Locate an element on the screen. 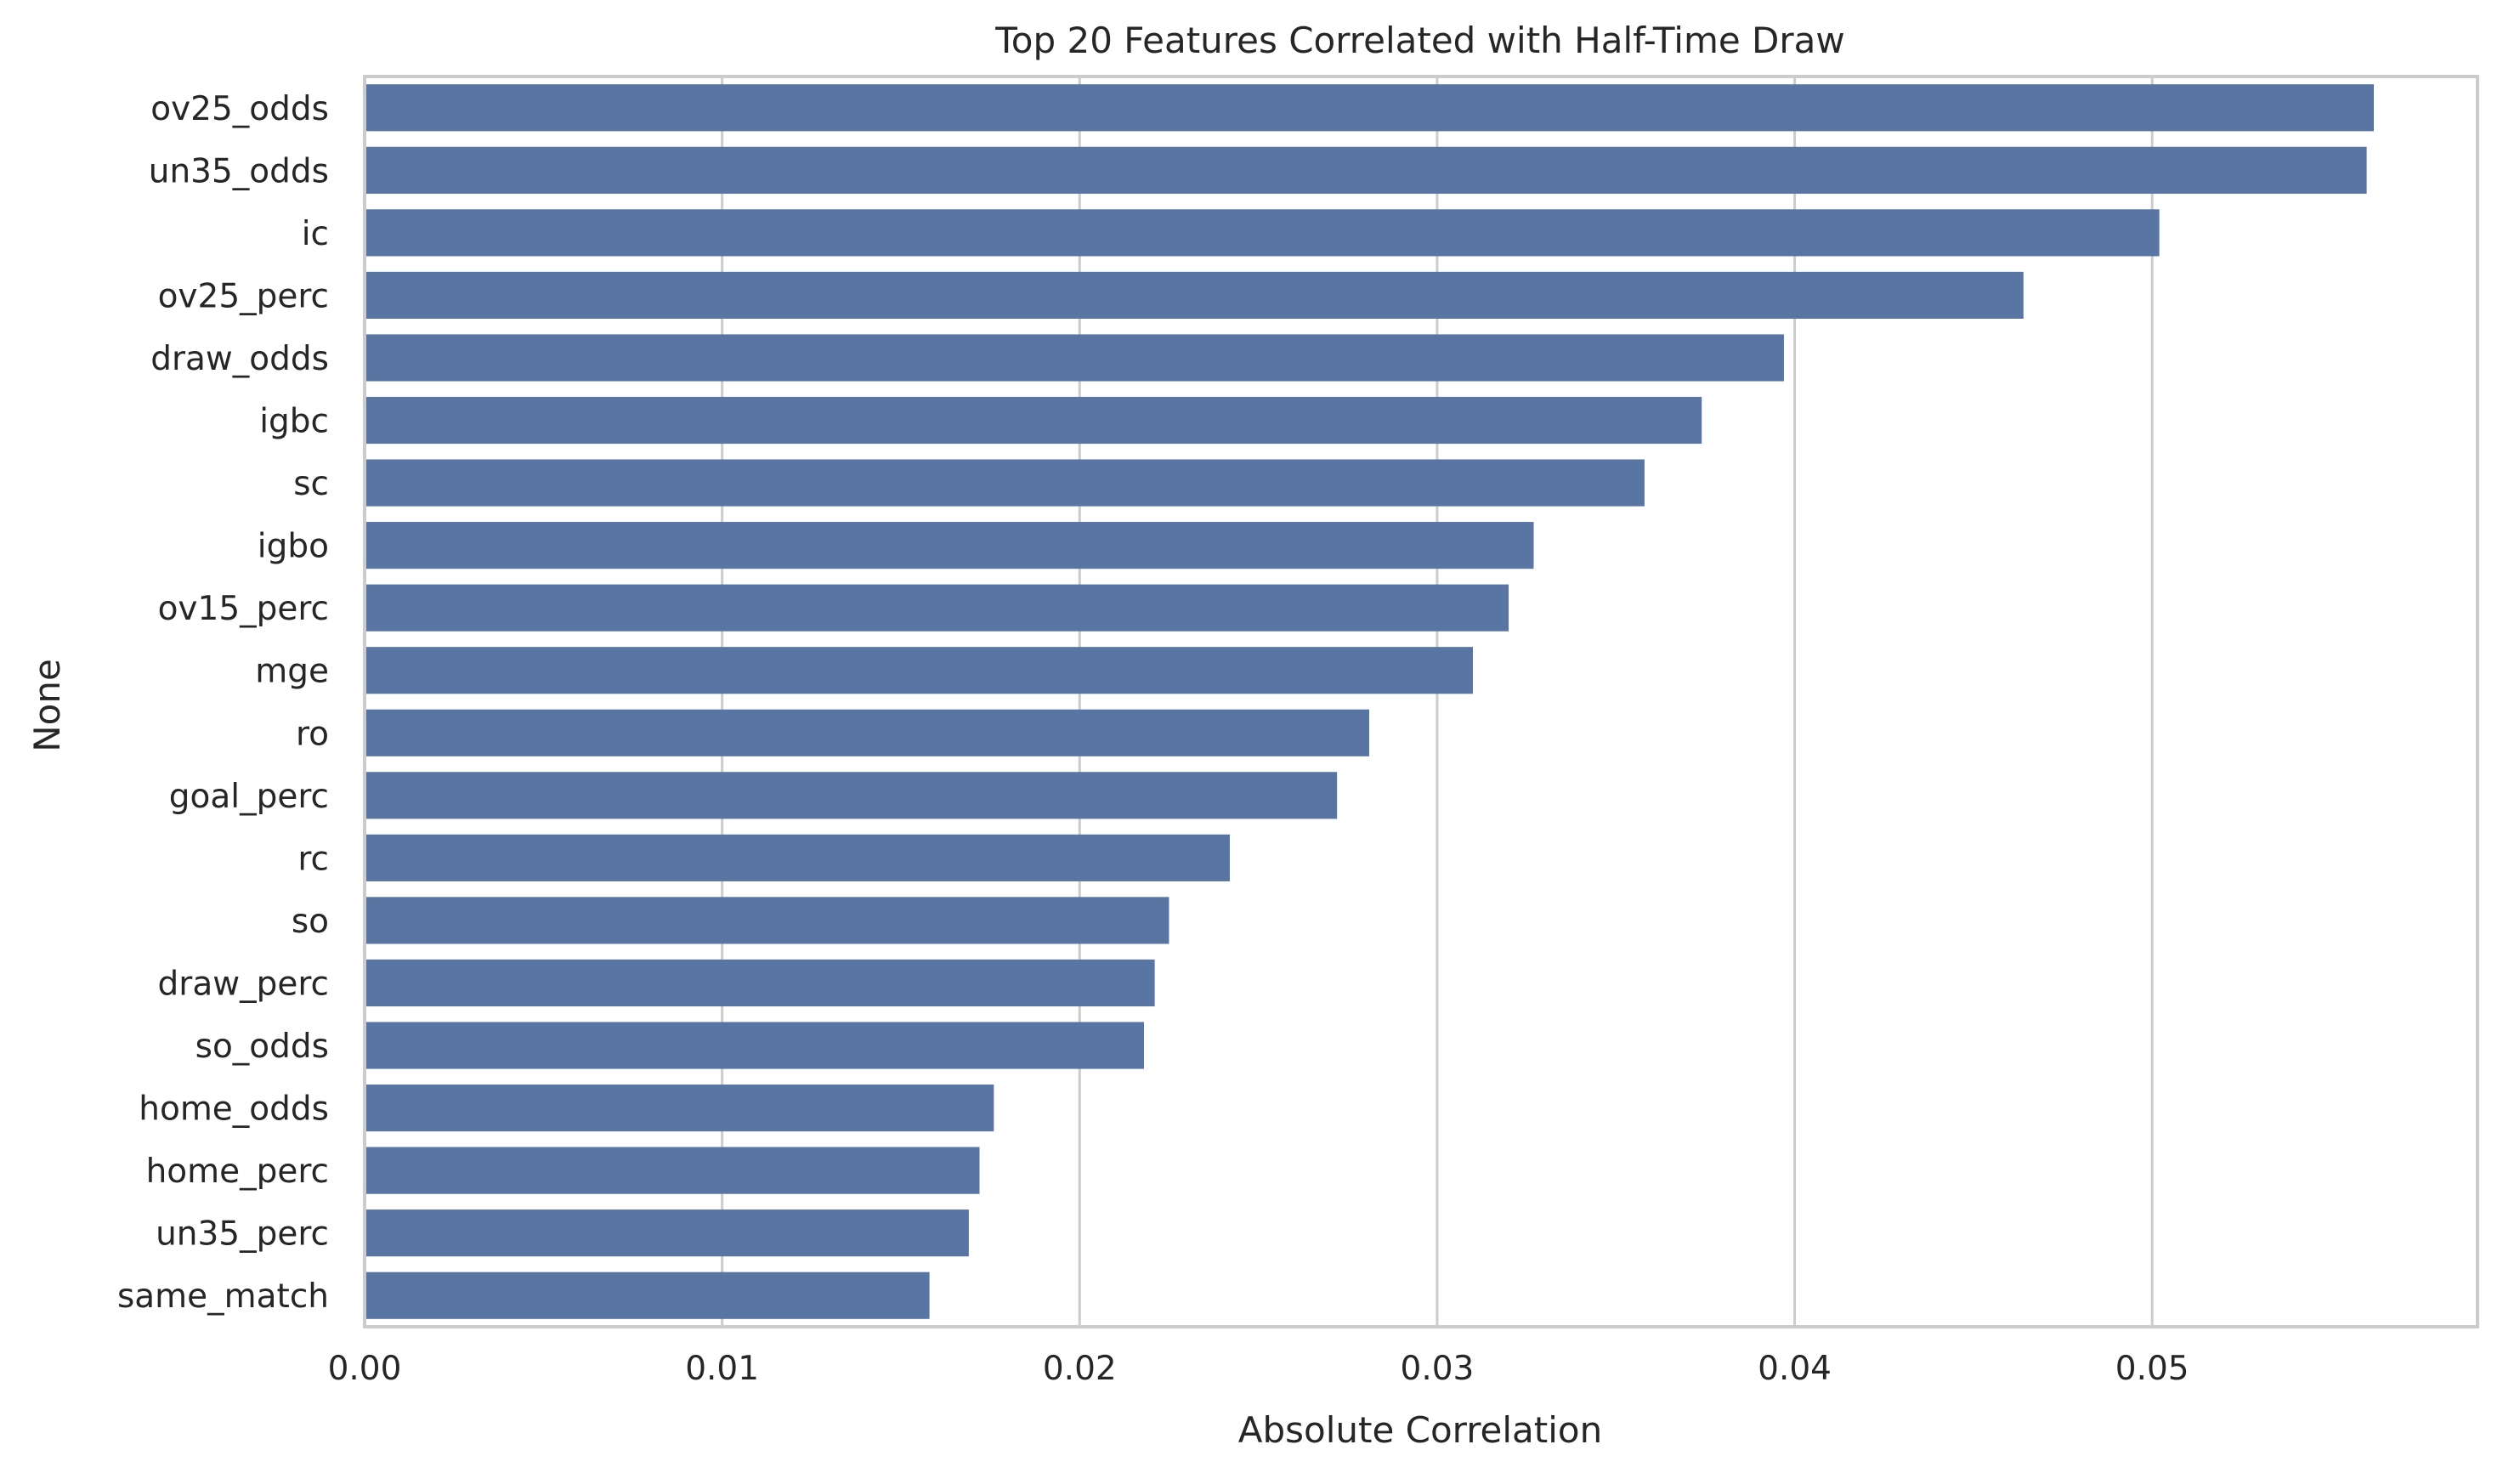 The image size is (2503, 1484). bar-ic is located at coordinates (1262, 233).